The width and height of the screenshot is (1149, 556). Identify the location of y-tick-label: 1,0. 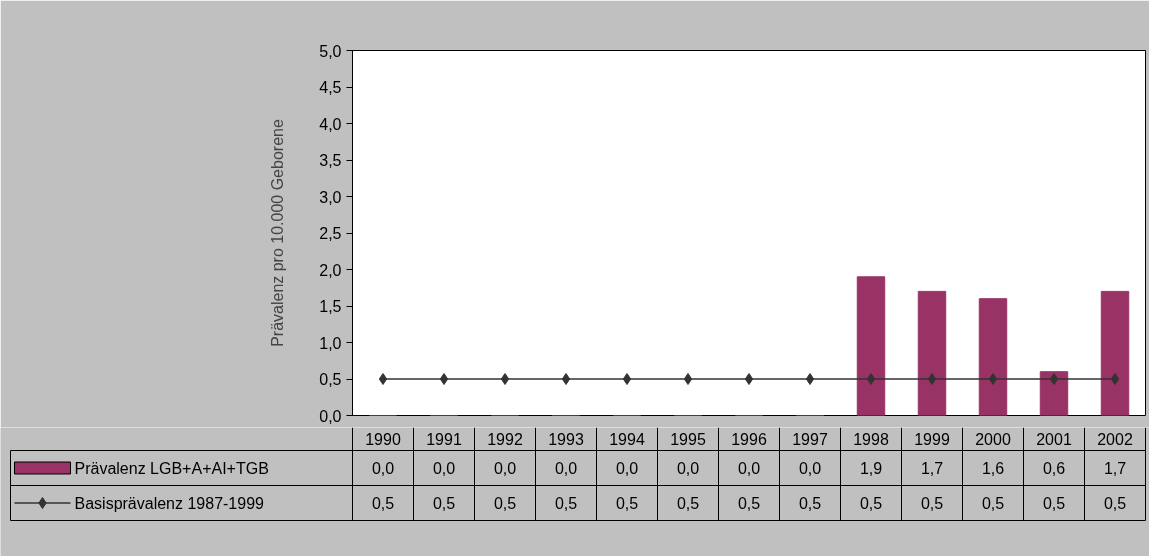
(330, 343).